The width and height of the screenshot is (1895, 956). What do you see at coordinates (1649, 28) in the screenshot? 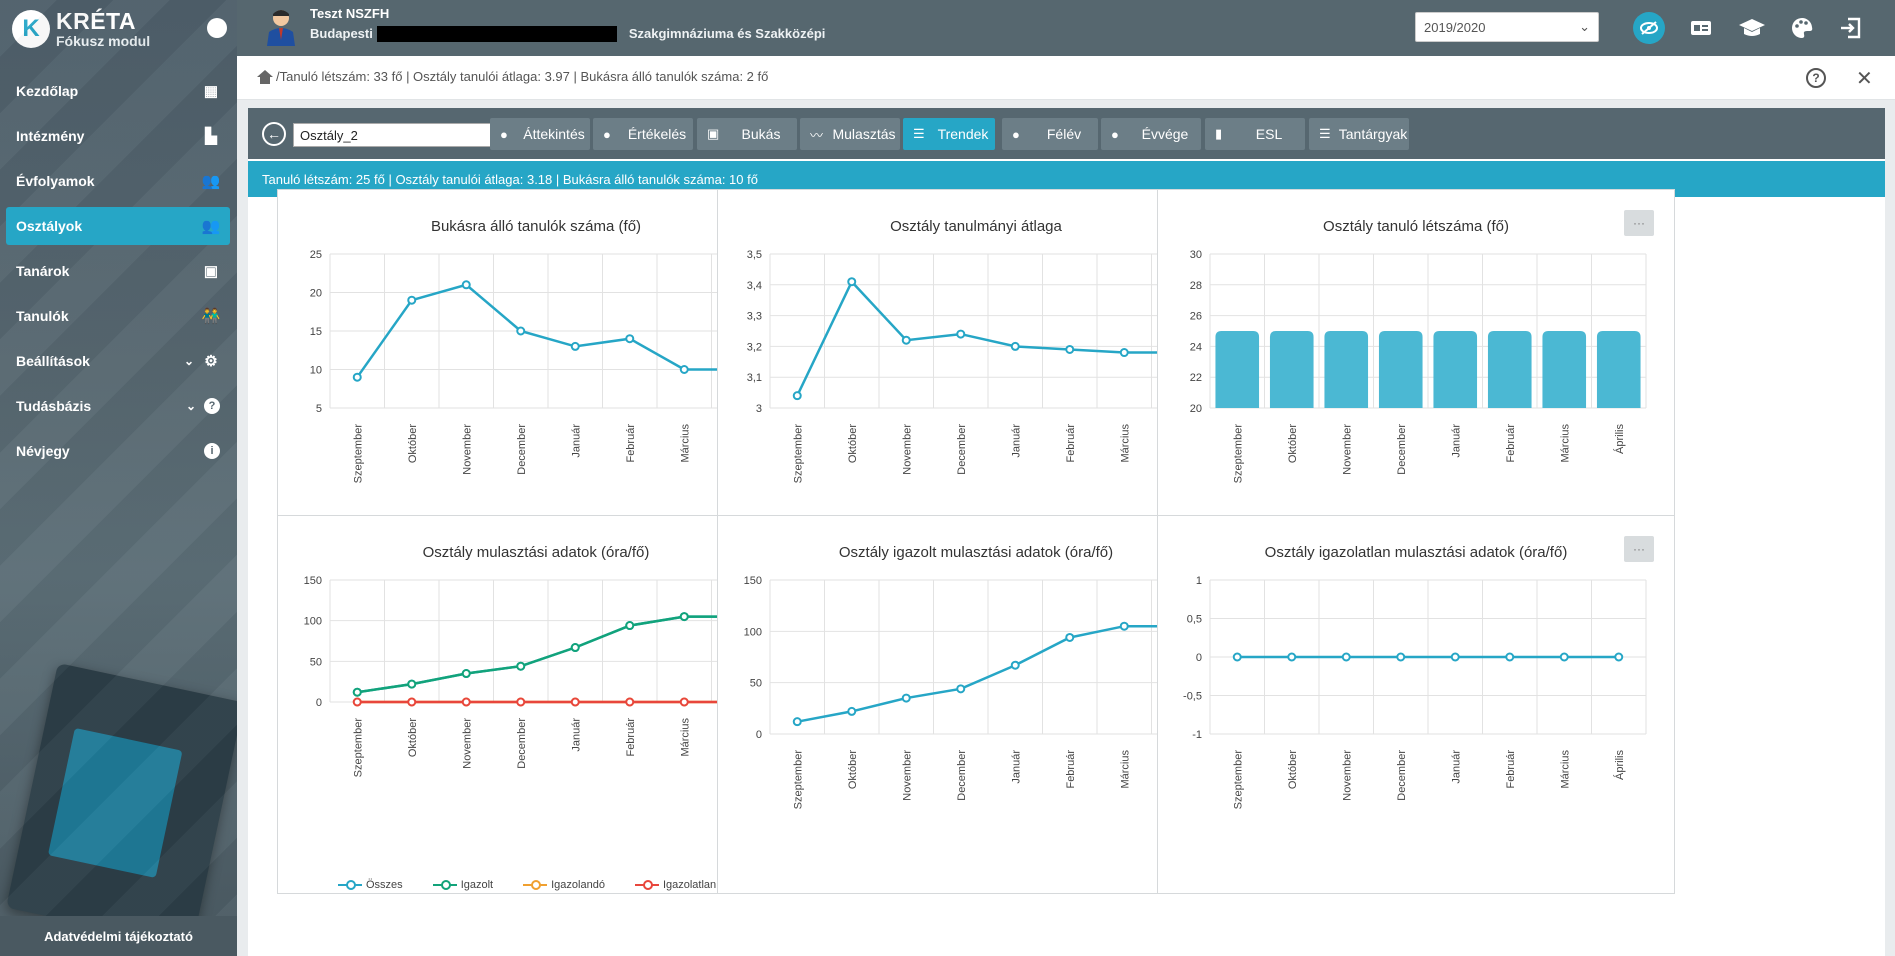
I see `eye-off-icon` at bounding box center [1649, 28].